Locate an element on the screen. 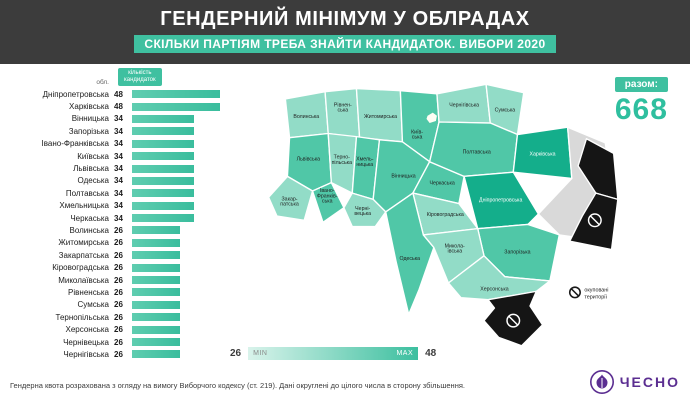 The image size is (690, 409). map-region-kherson is located at coordinates (499, 278).